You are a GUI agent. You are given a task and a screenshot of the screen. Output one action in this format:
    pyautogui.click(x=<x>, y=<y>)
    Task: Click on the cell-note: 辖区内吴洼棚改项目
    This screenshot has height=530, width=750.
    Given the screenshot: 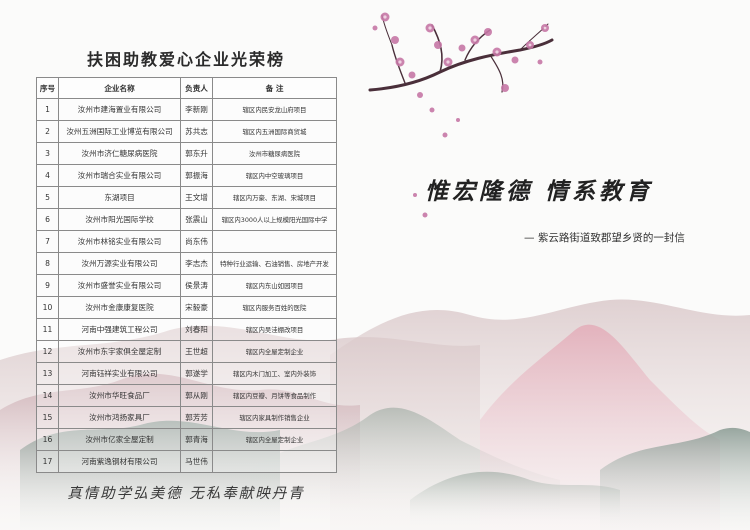 What is the action you would take?
    pyautogui.click(x=274, y=329)
    